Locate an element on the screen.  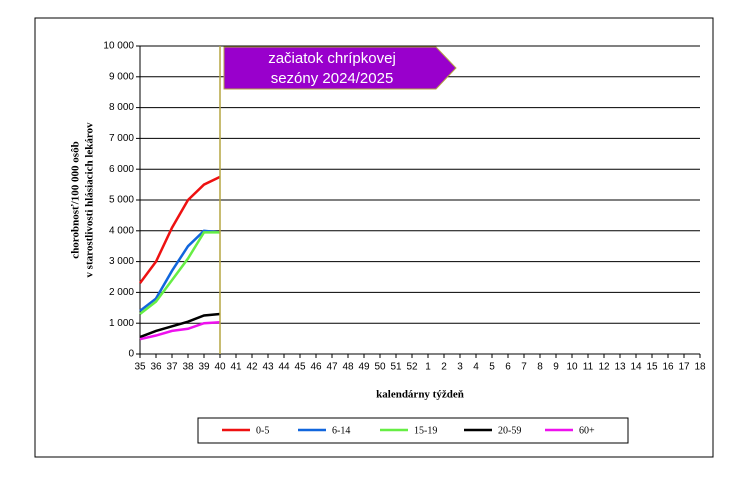
x-tick-label: 12 is located at coordinates (604, 367).